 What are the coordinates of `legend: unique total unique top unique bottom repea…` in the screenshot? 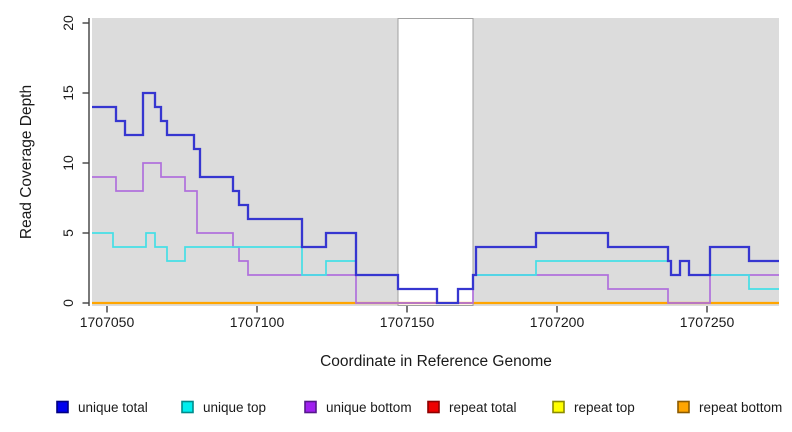 It's located at (419, 407).